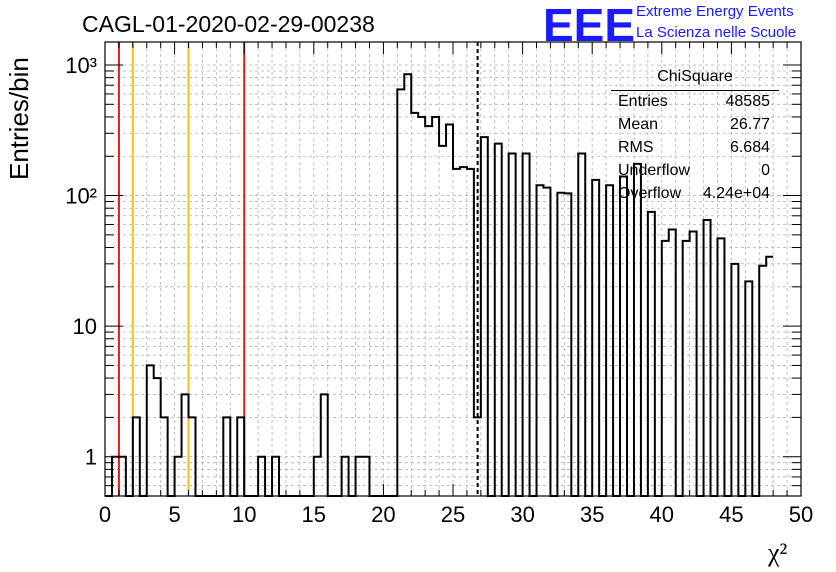  I want to click on y-axis-label: Entries/bin, so click(19, 118).